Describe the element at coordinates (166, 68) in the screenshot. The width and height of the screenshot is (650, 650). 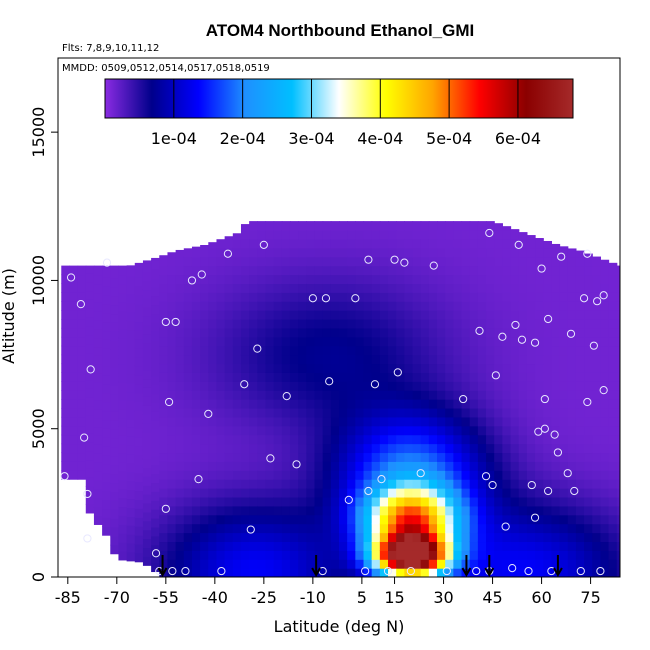
I see `dates-label: MMDD: 0509,0512,0514,0517,0518,0519` at that location.